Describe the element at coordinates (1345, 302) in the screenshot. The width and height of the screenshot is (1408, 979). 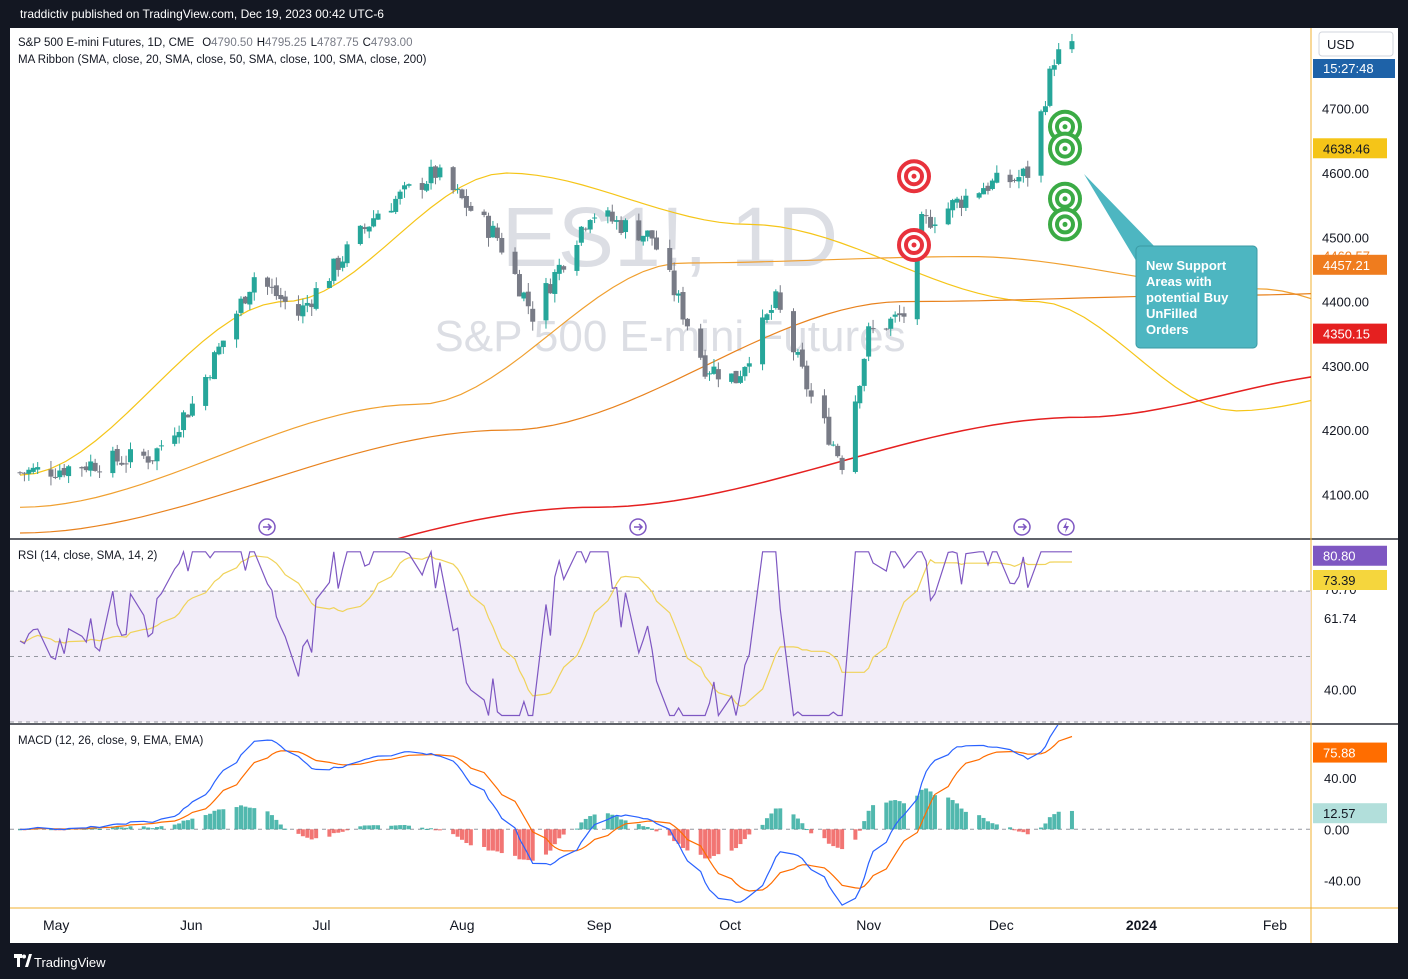
I see `price-tick-label: 4400.00` at that location.